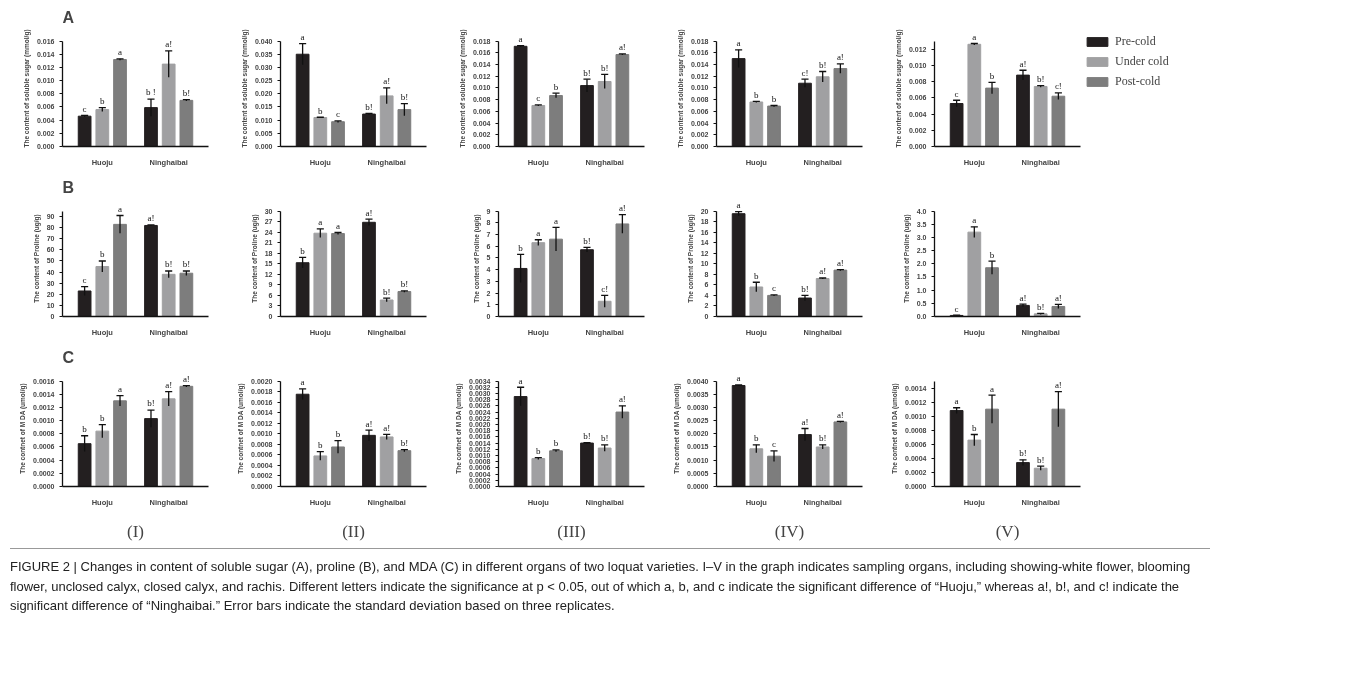  I want to click on x-axis-title: (I), so click(135, 531).